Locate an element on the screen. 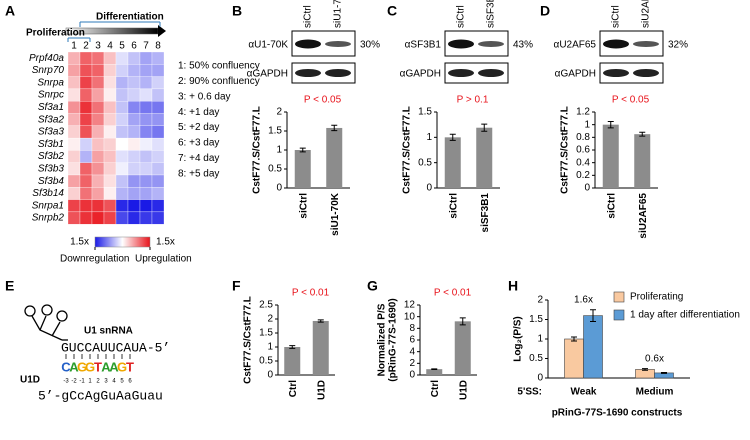 Image resolution: width=750 pixels, height=440 pixels. row-label: Snrpa1 is located at coordinates (48, 205).